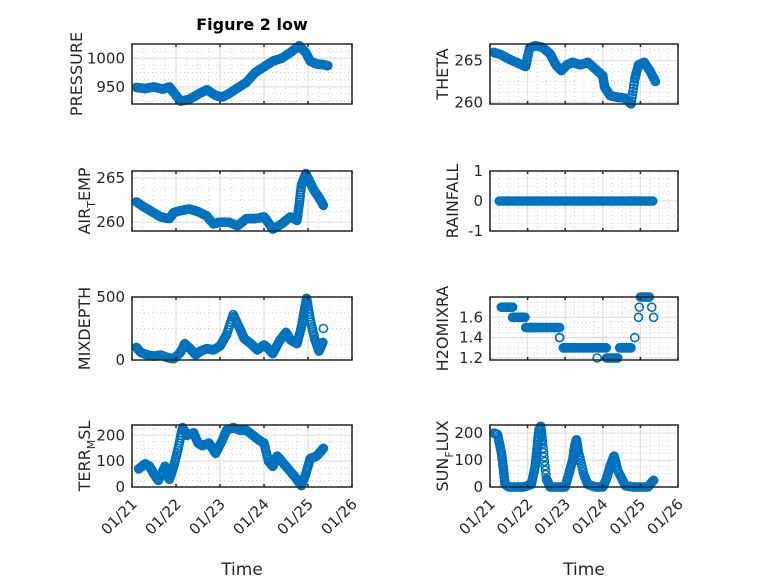  Describe the element at coordinates (76, 74) in the screenshot. I see `y-axis-label: PRESSURE` at that location.